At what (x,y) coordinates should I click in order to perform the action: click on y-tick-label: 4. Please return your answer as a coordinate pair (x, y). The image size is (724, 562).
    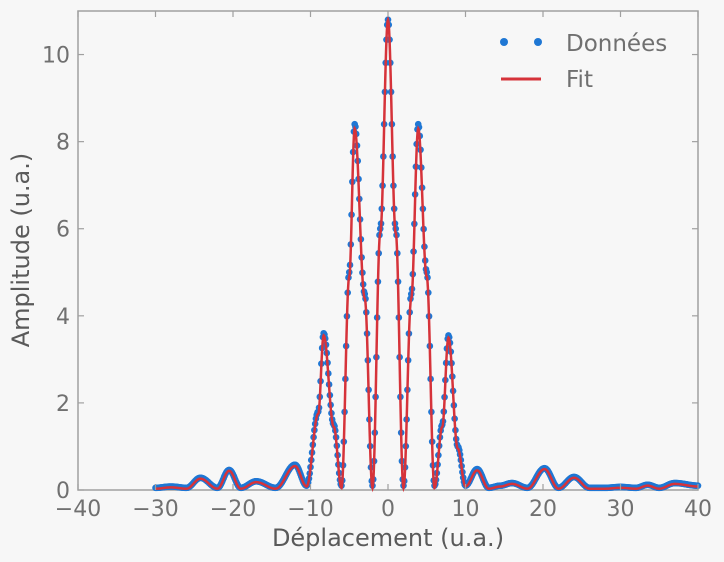
    Looking at the image, I should click on (63, 317).